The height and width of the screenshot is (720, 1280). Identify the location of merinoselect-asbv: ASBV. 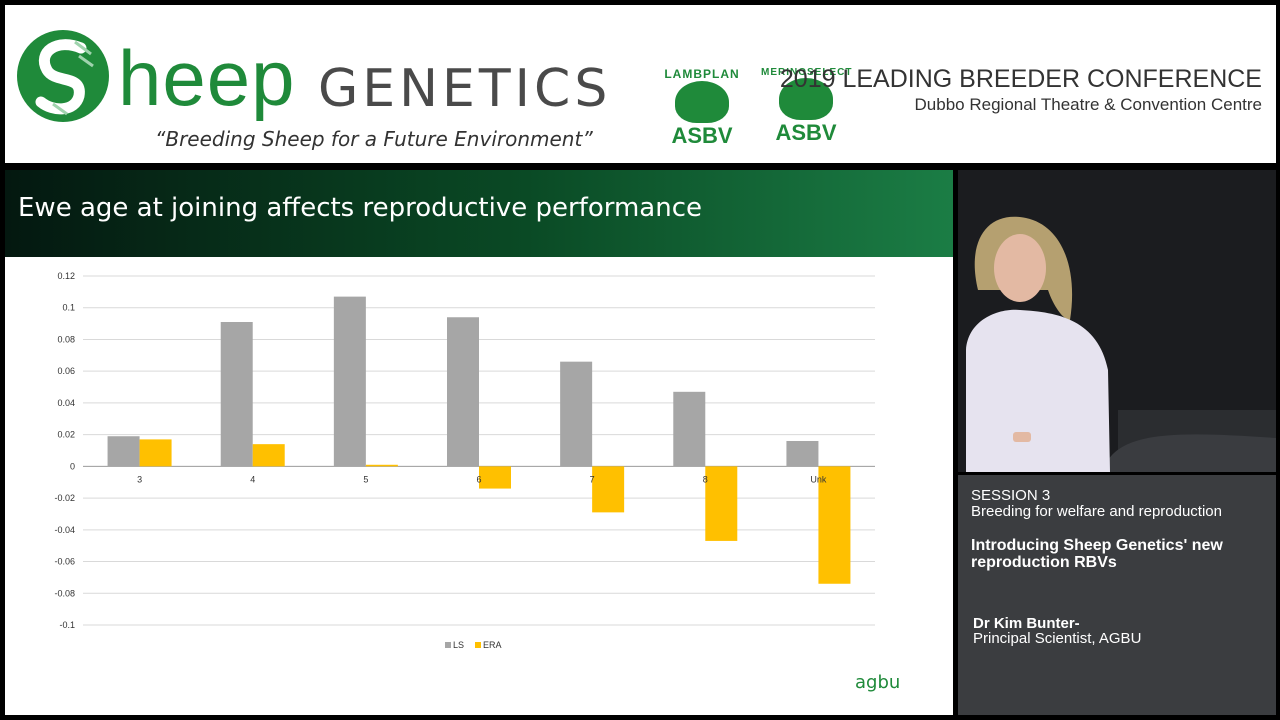
(806, 132).